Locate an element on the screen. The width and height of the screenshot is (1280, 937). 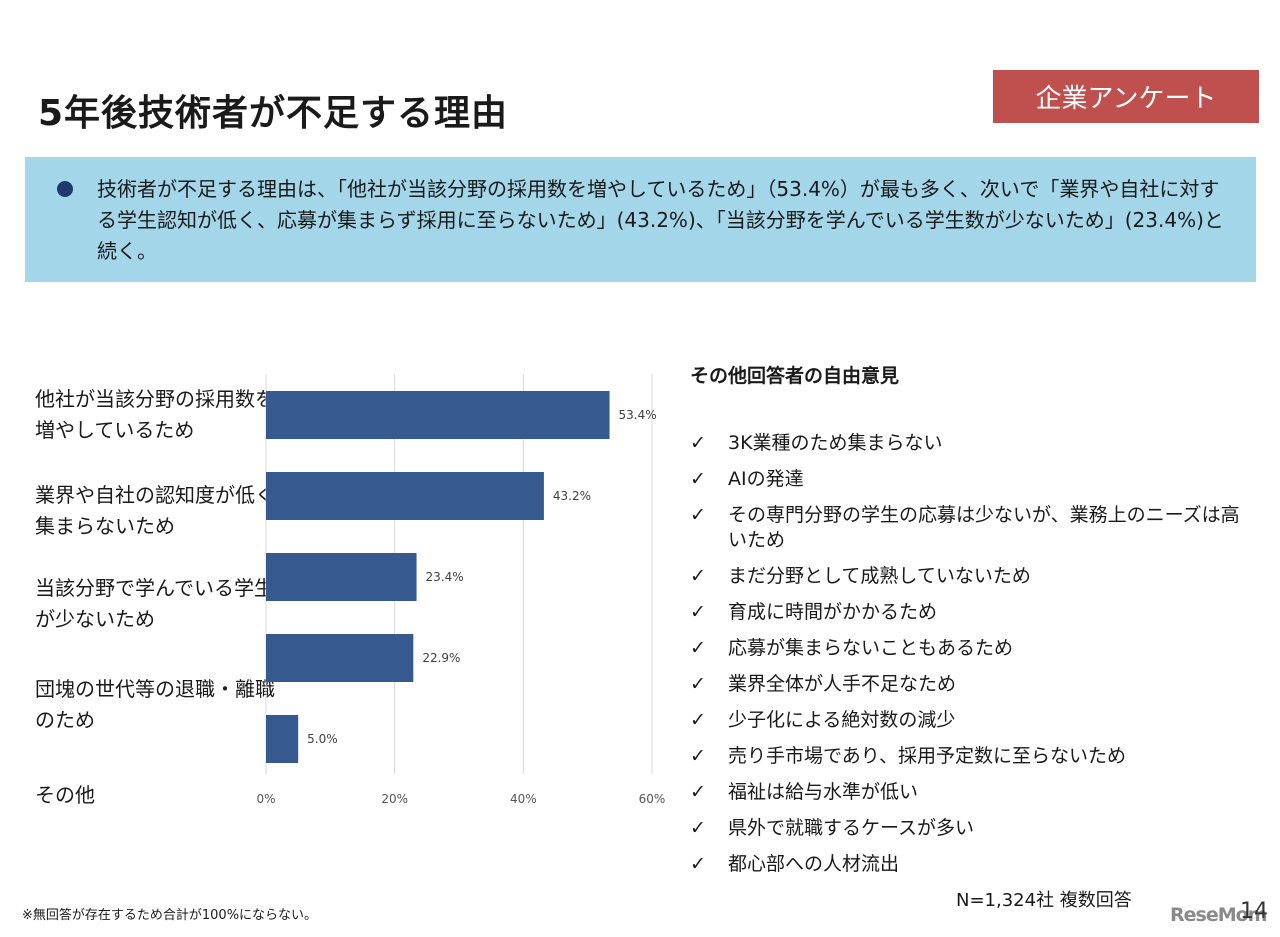
category-label: 団塊の世代等の退職・離職のため is located at coordinates (155, 704).